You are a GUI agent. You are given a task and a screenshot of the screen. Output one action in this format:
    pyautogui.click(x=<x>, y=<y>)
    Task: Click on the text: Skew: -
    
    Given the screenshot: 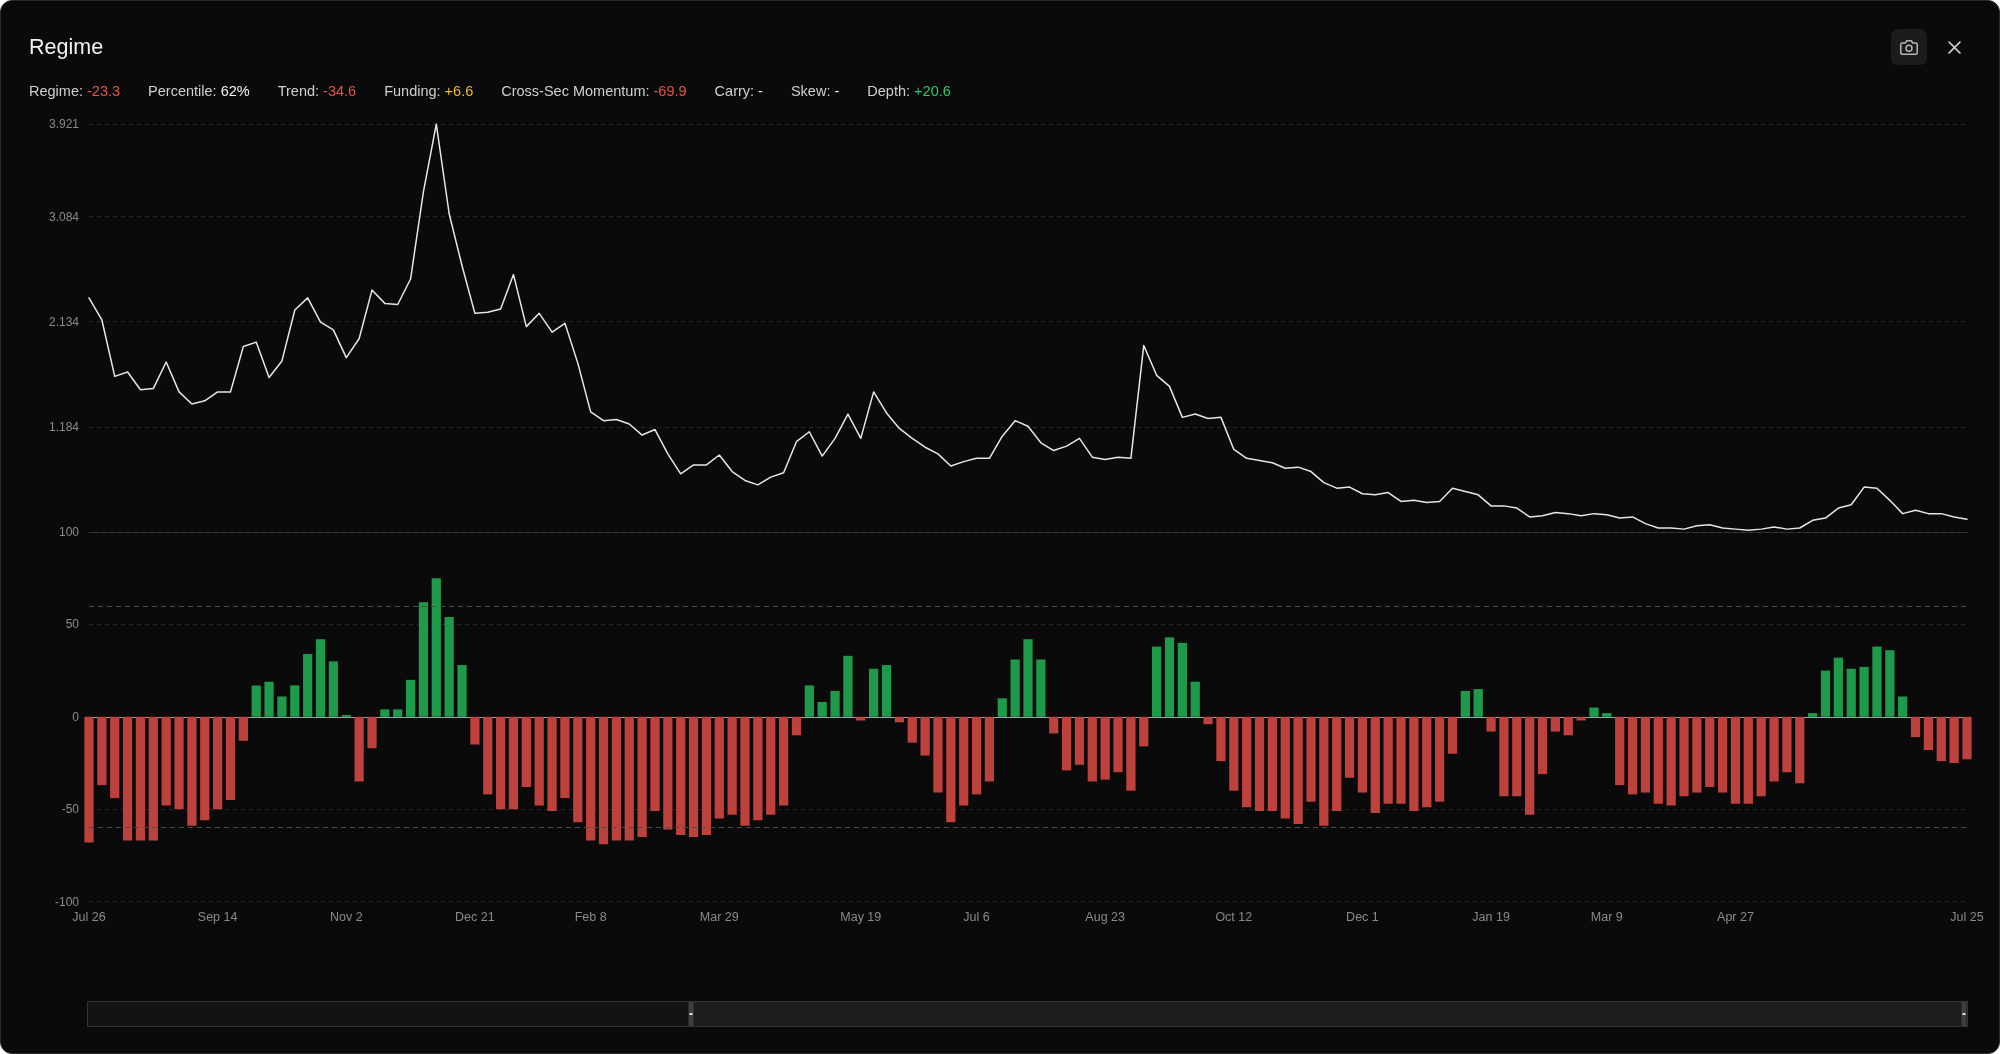 What is the action you would take?
    pyautogui.click(x=815, y=91)
    